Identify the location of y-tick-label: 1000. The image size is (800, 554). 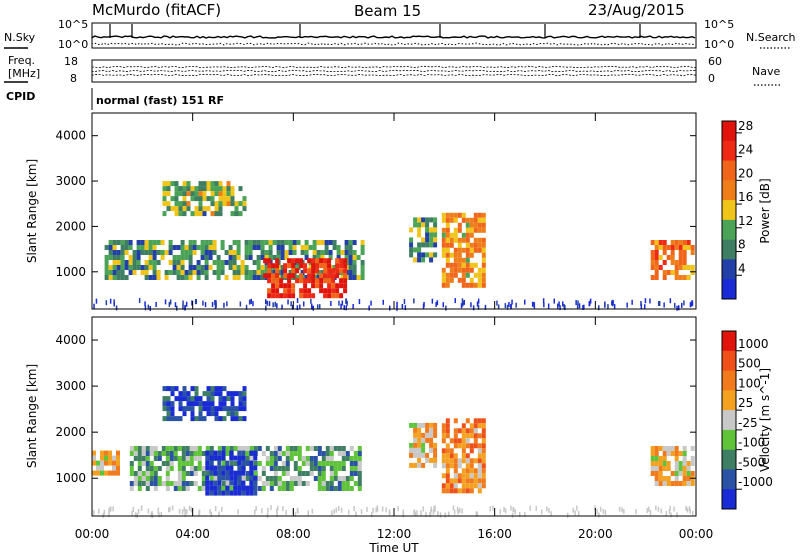
(70, 272).